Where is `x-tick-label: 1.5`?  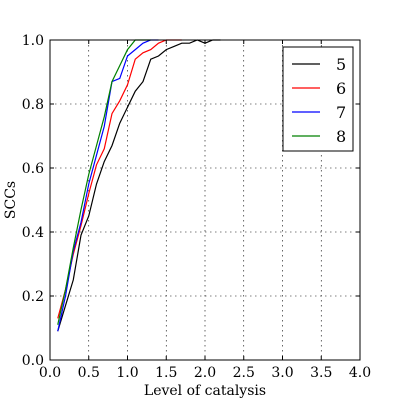
x-tick-label: 1.5 is located at coordinates (166, 373).